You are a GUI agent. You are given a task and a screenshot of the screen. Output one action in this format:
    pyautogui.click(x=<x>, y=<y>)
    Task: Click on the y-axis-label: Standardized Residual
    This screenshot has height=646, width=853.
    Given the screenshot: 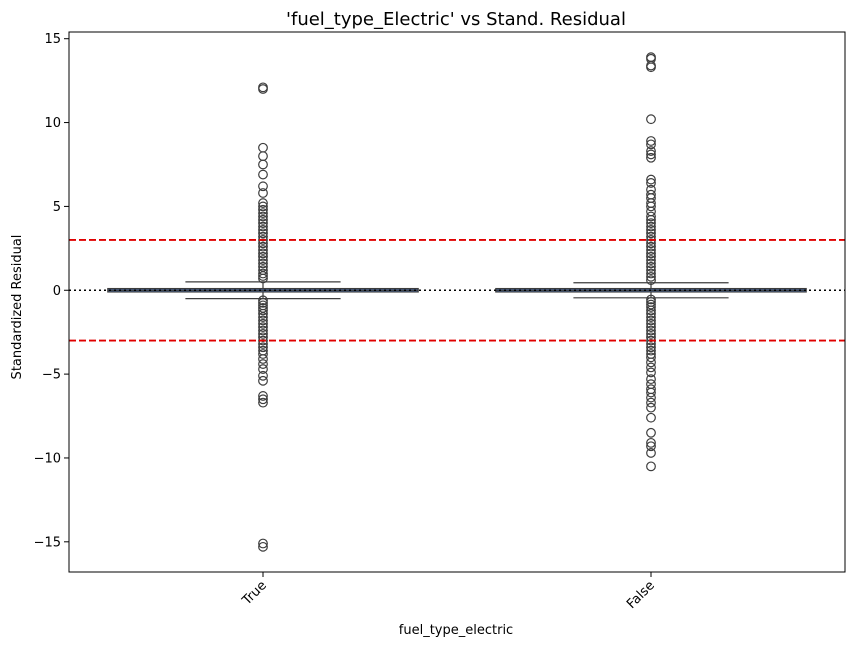 What is the action you would take?
    pyautogui.click(x=17, y=307)
    